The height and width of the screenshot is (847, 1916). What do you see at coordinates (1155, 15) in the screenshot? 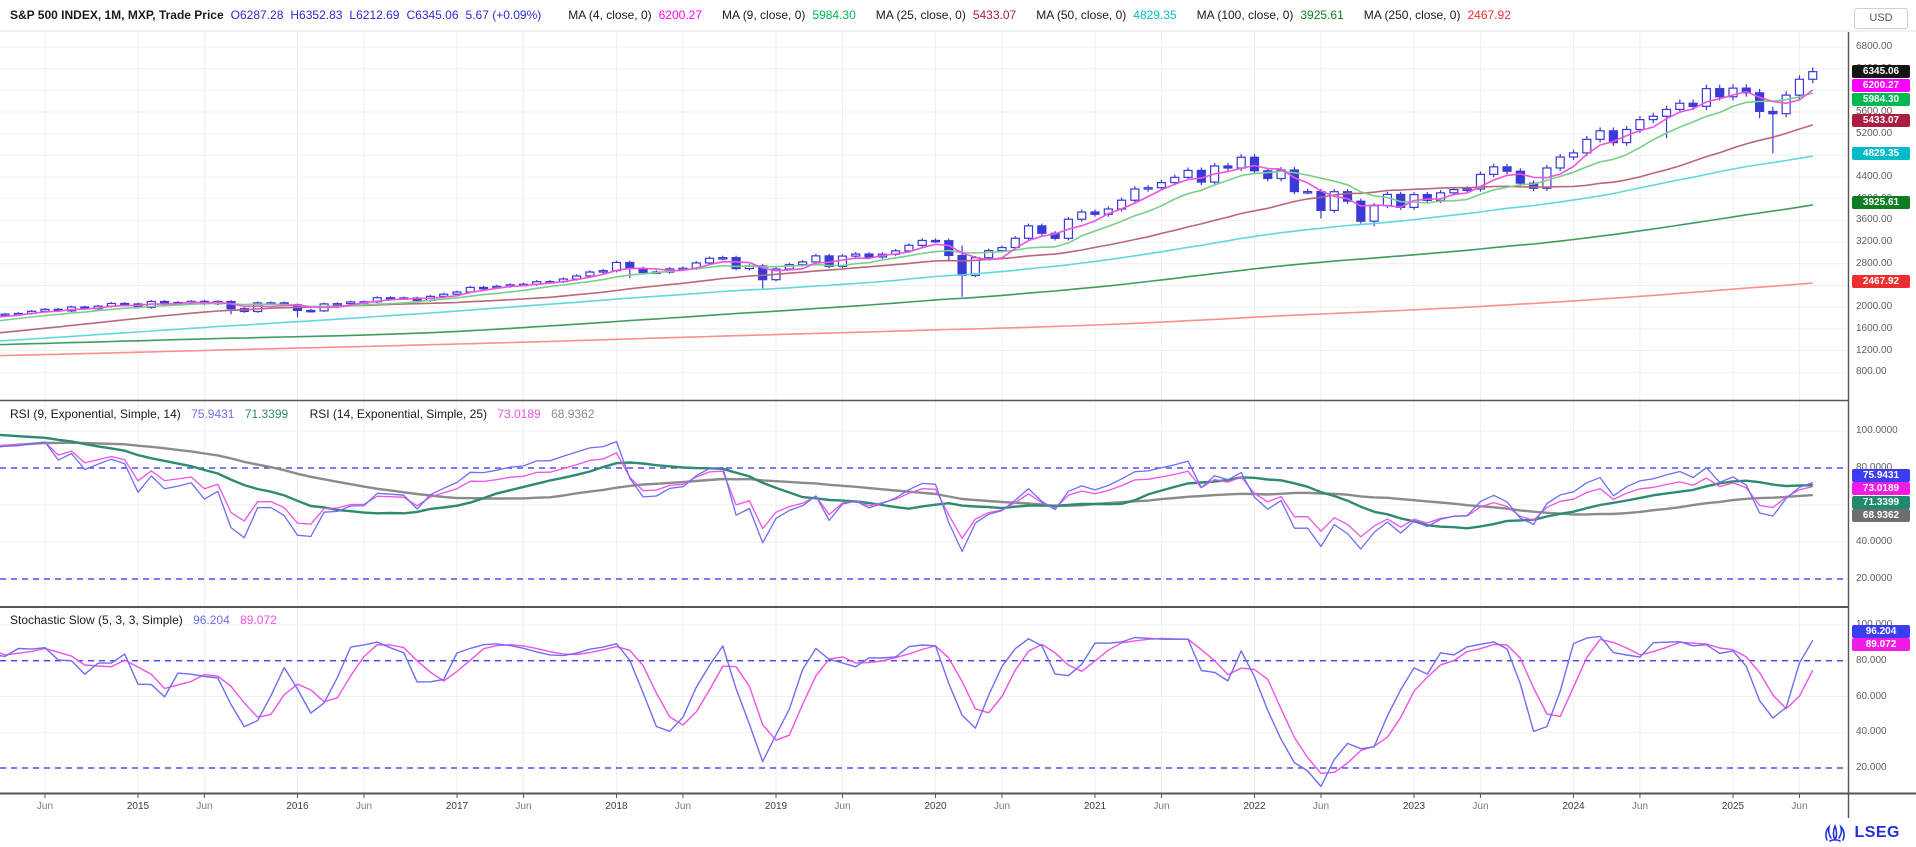
I see `ma-legend-value: 4829.35` at bounding box center [1155, 15].